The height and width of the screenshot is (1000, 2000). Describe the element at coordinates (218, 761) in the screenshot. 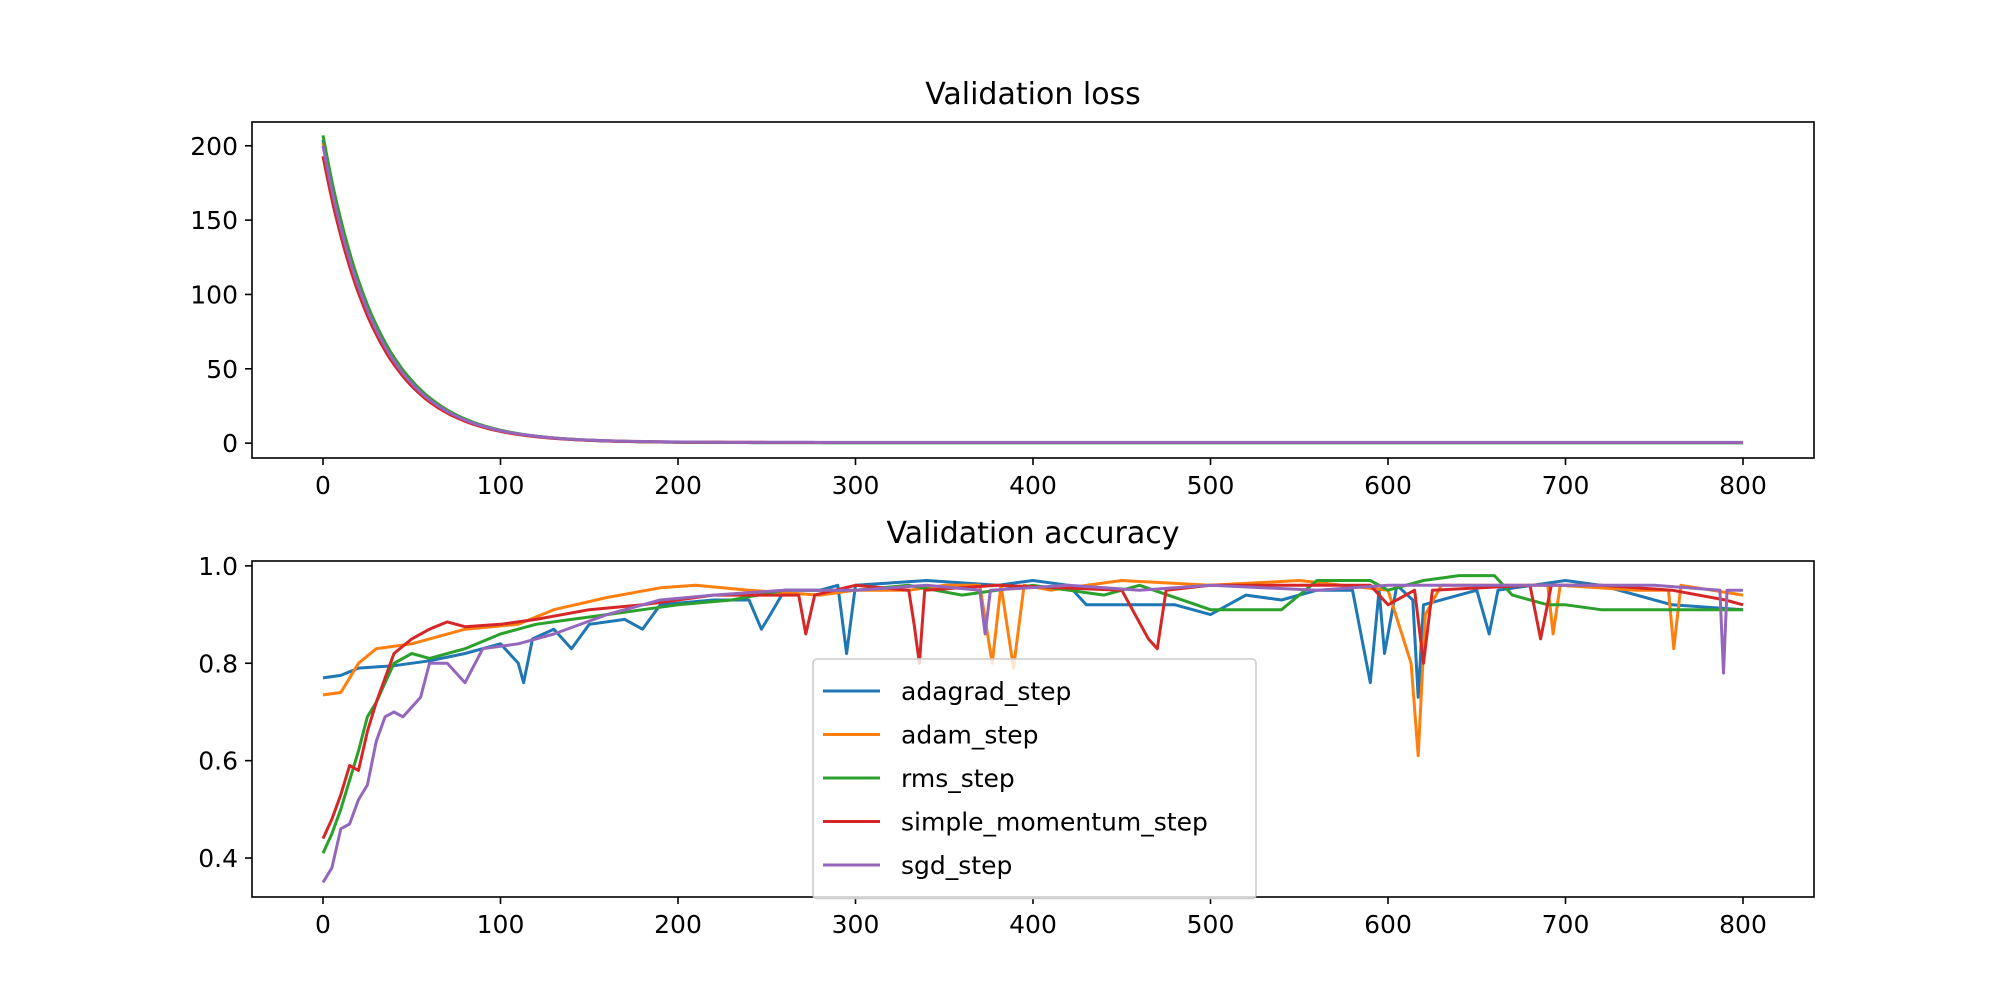

I see `y-tick-label: 0.6` at that location.